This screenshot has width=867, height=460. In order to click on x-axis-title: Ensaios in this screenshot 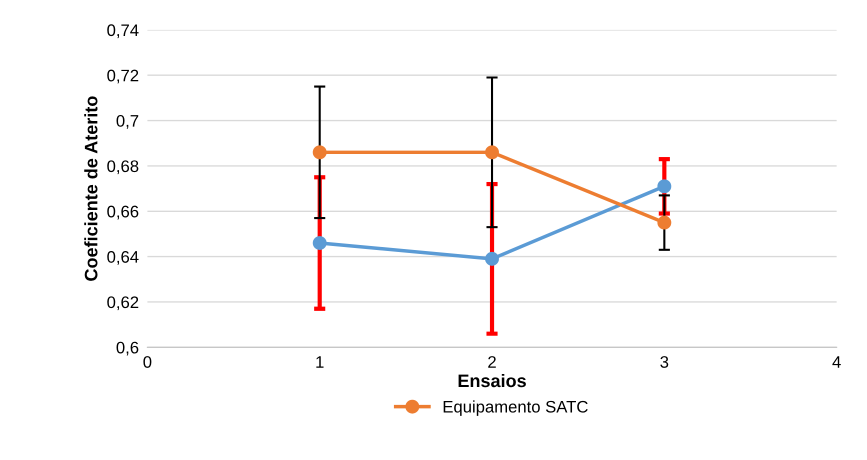, I will do `click(492, 381)`.